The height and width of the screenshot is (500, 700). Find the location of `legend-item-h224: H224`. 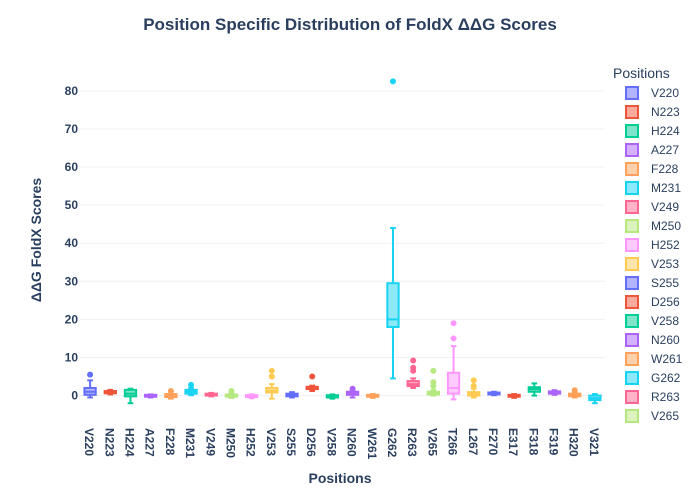

legend-item-h224: H224 is located at coordinates (652, 131).